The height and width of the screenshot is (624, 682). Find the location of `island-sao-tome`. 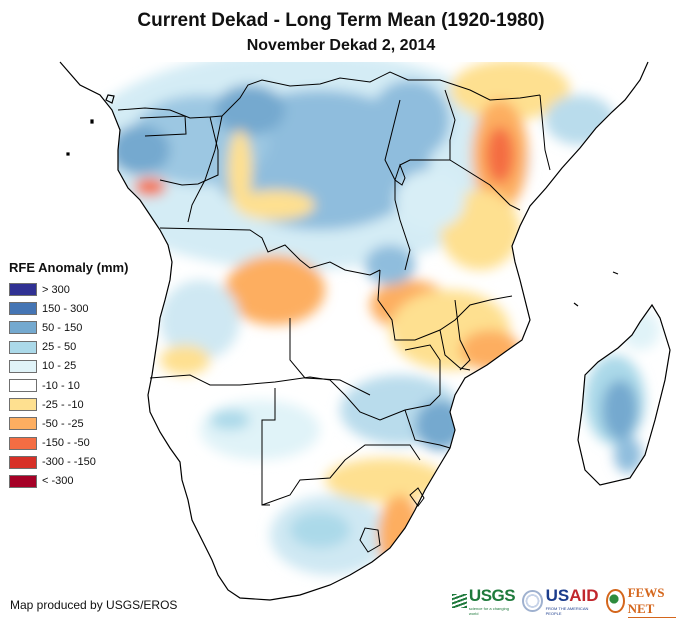

island-sao-tome is located at coordinates (92, 121).